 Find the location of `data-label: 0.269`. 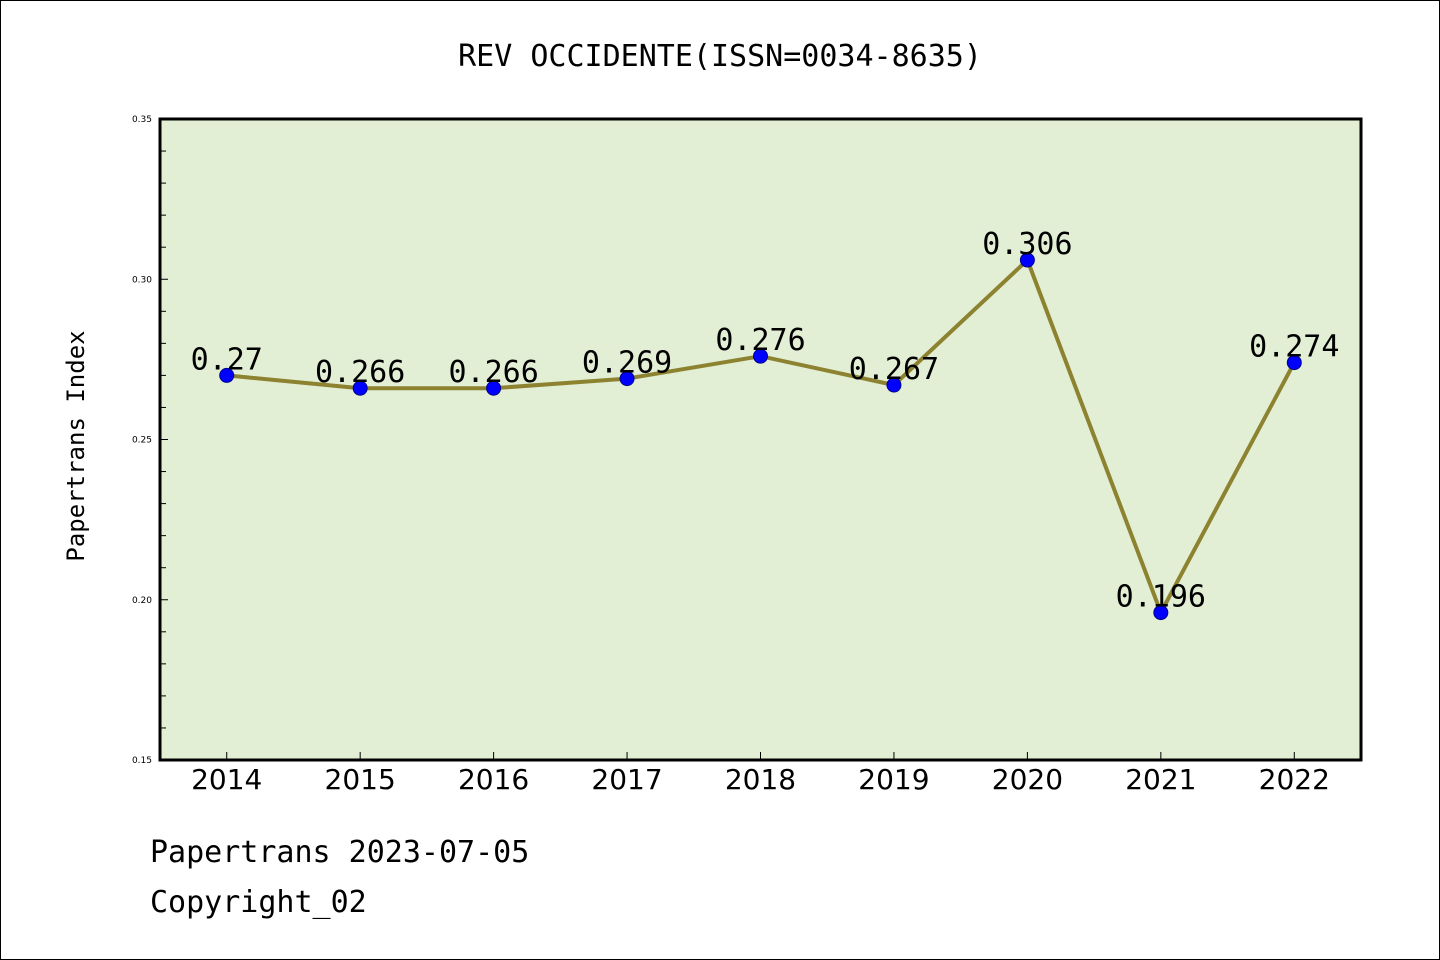

data-label: 0.269 is located at coordinates (627, 363).